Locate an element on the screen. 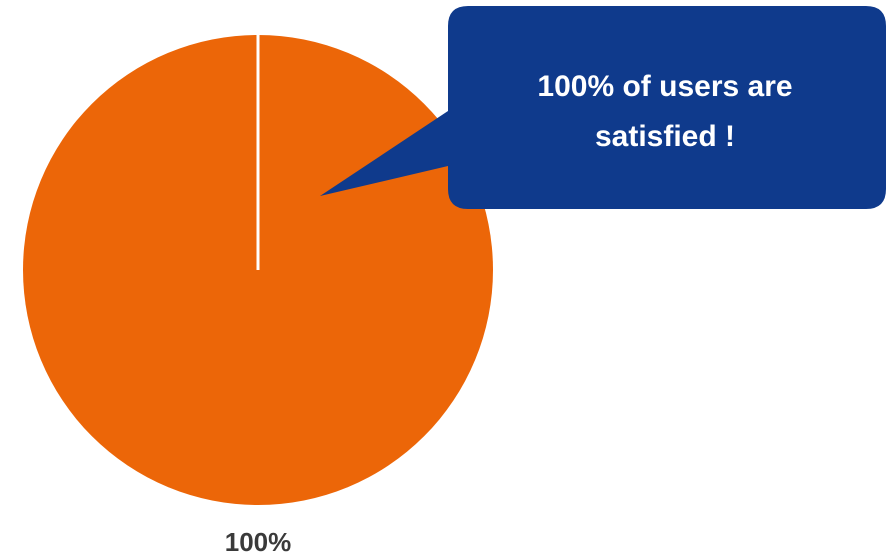 Image resolution: width=896 pixels, height=559 pixels. callout-text-line-2: satisfied ! is located at coordinates (665, 136).